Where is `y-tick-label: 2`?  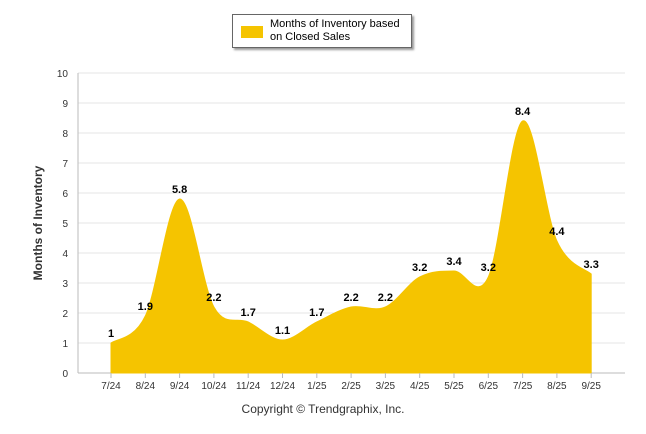
y-tick-label: 2 is located at coordinates (65, 314).